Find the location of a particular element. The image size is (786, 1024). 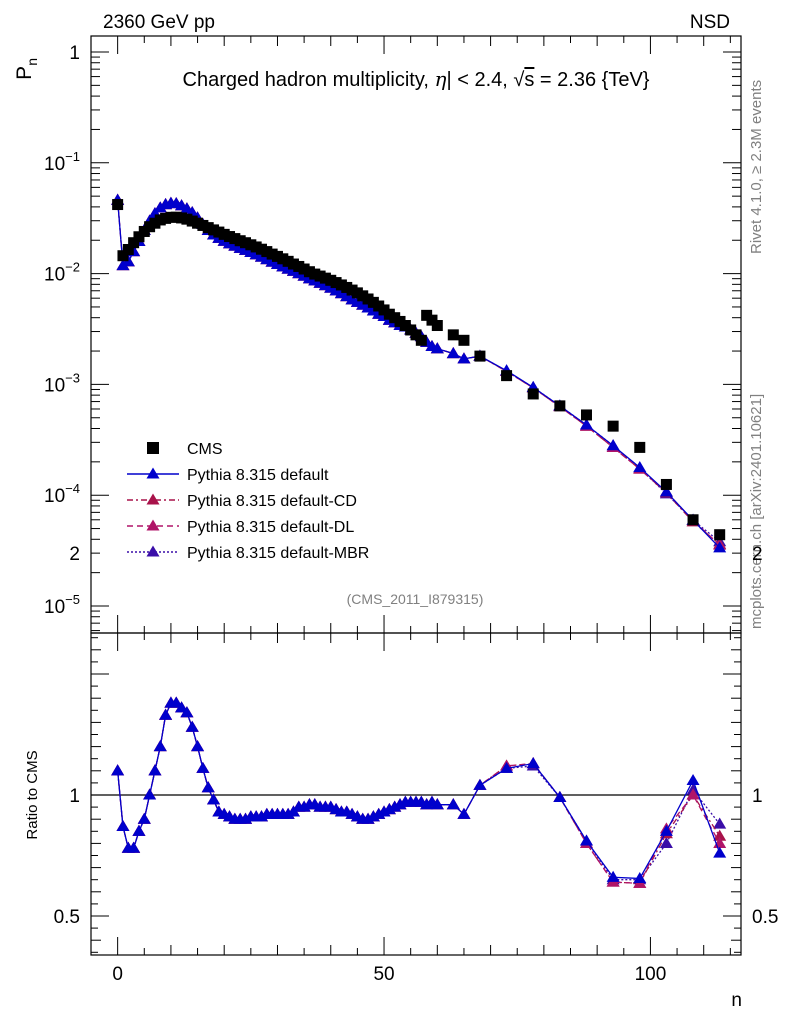

event-type-label: NSD is located at coordinates (710, 22).